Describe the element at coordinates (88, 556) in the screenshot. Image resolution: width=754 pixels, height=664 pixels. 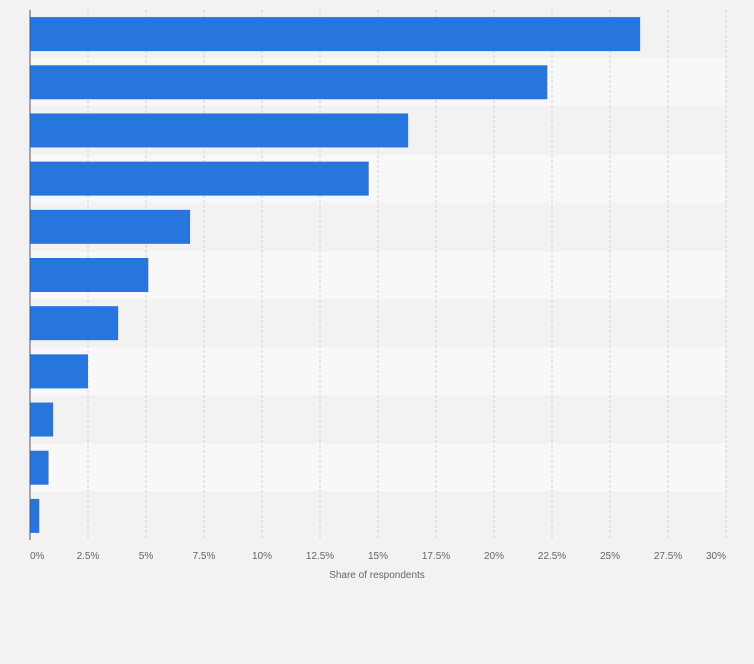
I see `x-tick-label: 2.5%` at that location.